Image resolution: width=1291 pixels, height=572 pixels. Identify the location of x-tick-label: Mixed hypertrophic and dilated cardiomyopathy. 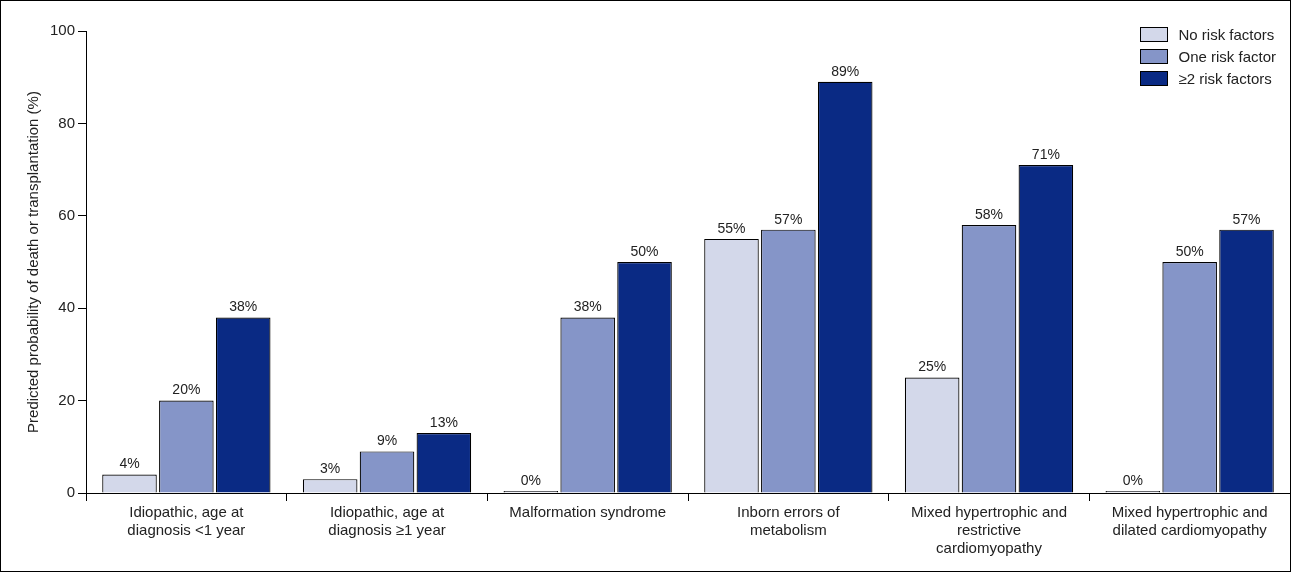
(1189, 521).